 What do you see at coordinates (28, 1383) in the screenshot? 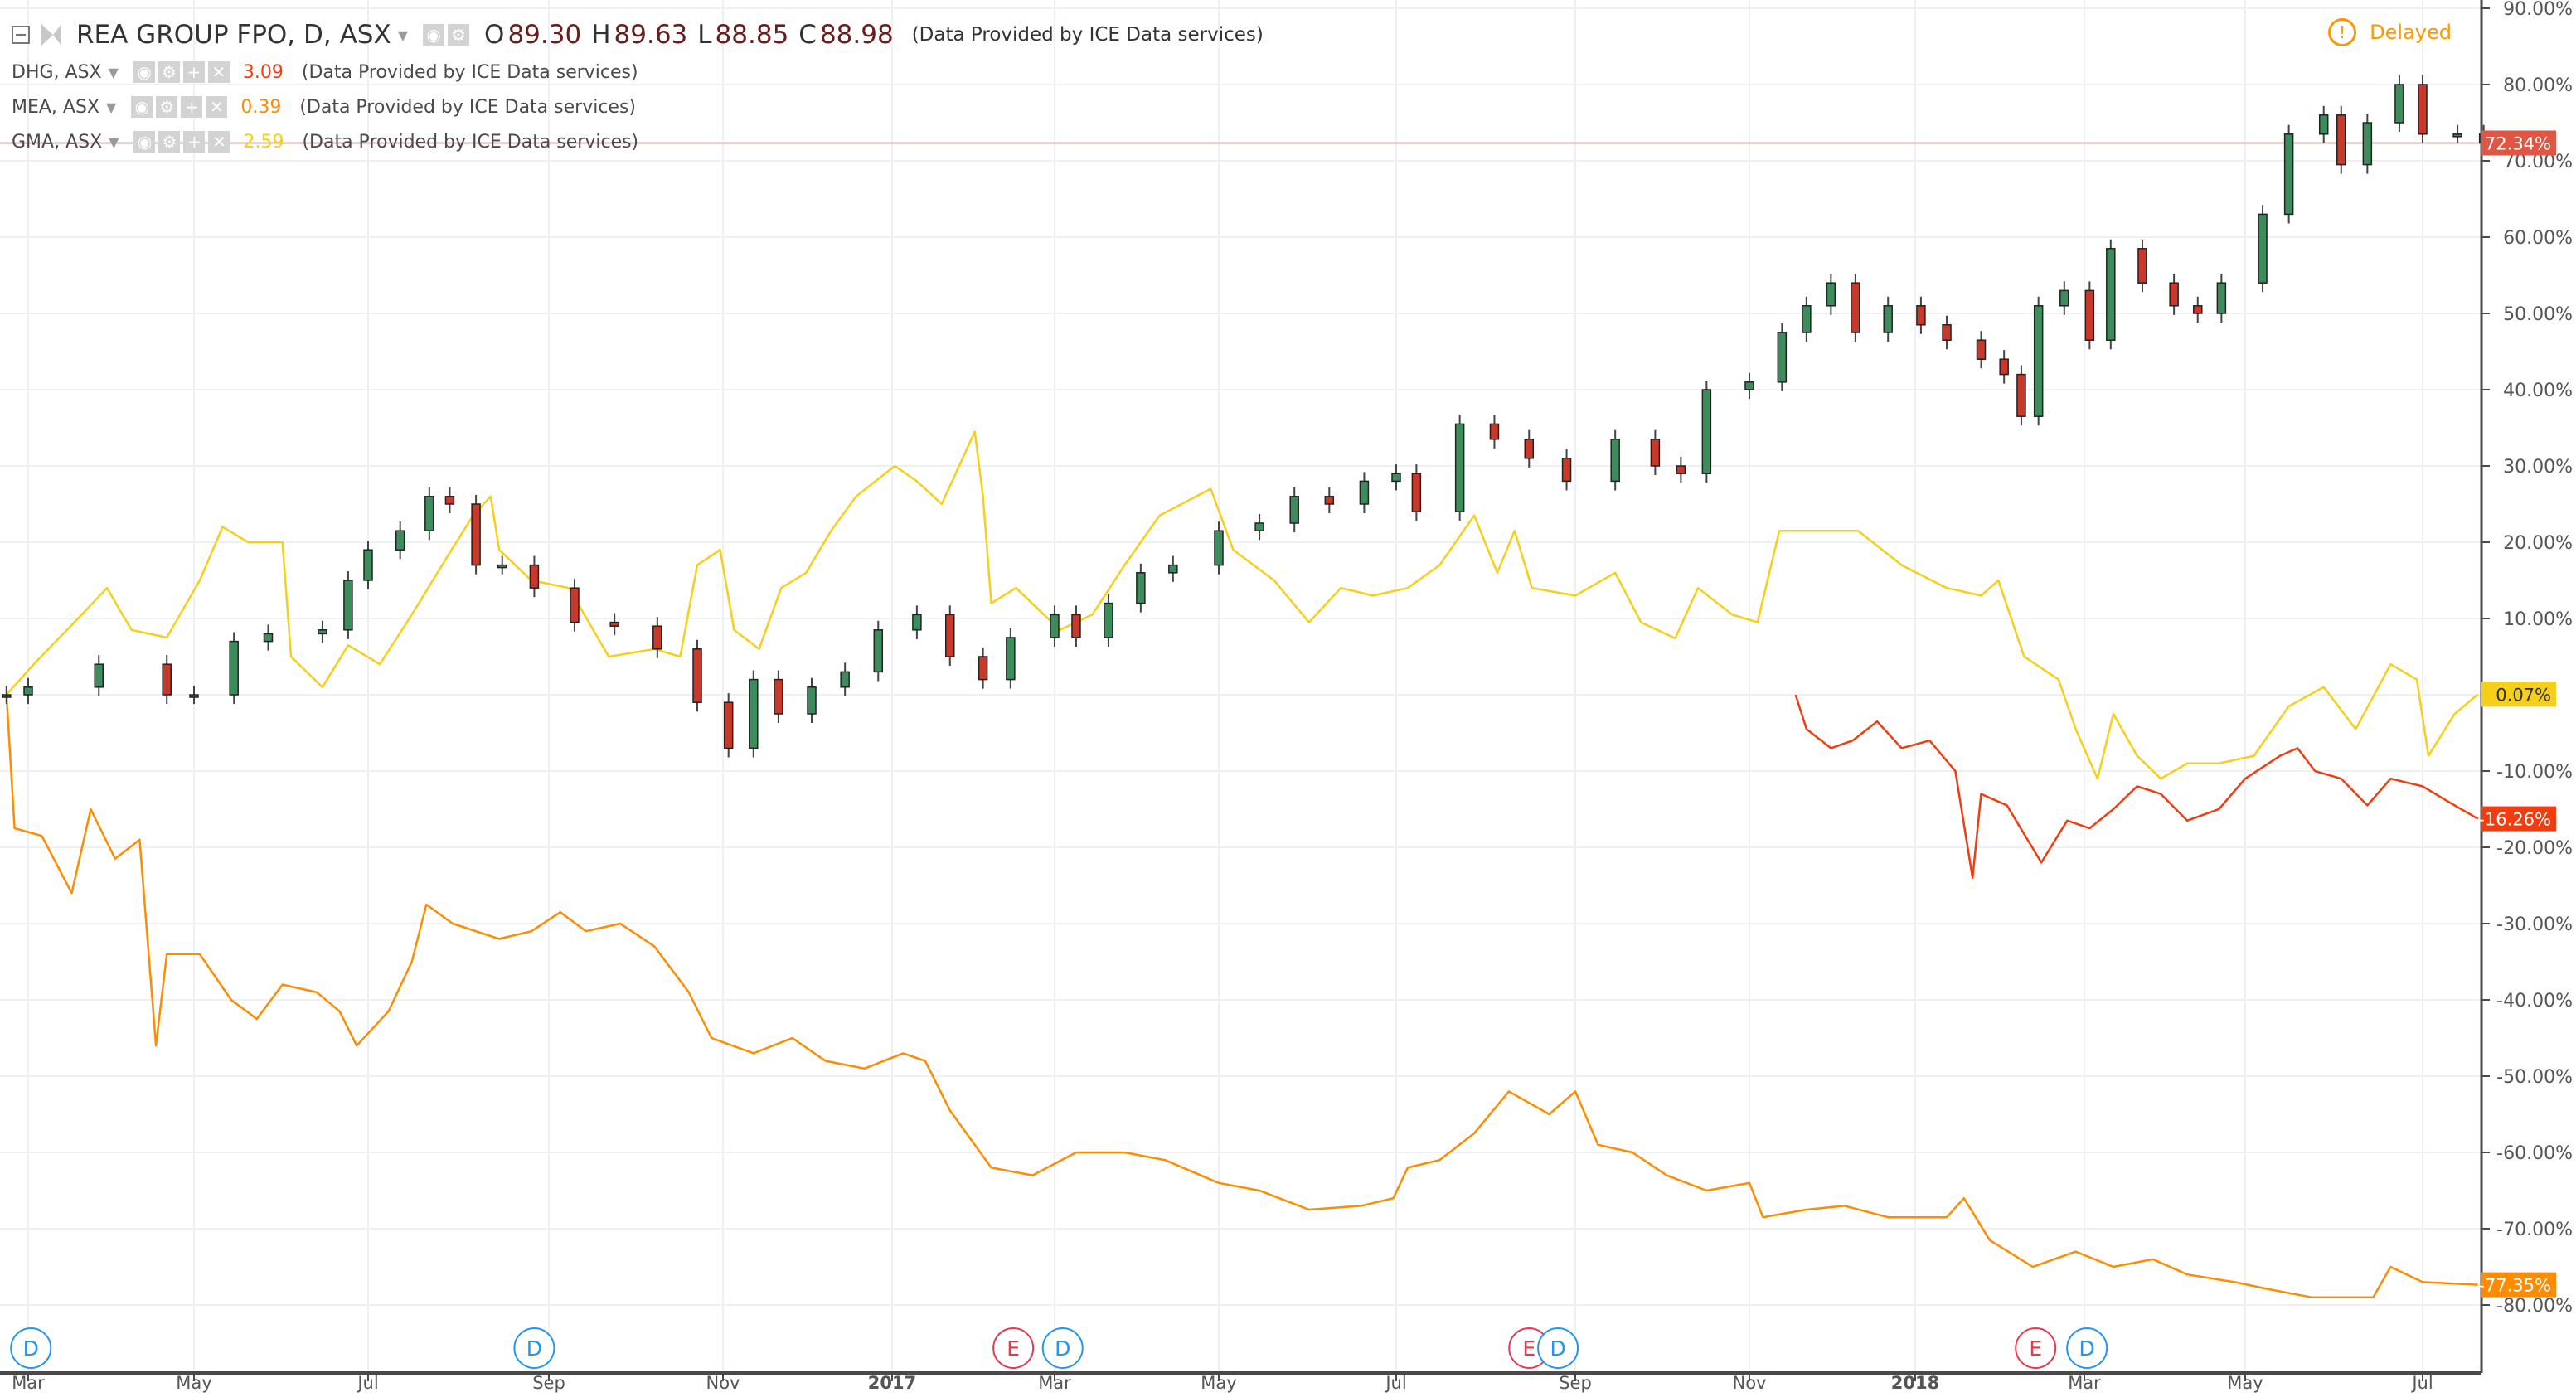
I see `time-tick-label: Mar` at bounding box center [28, 1383].